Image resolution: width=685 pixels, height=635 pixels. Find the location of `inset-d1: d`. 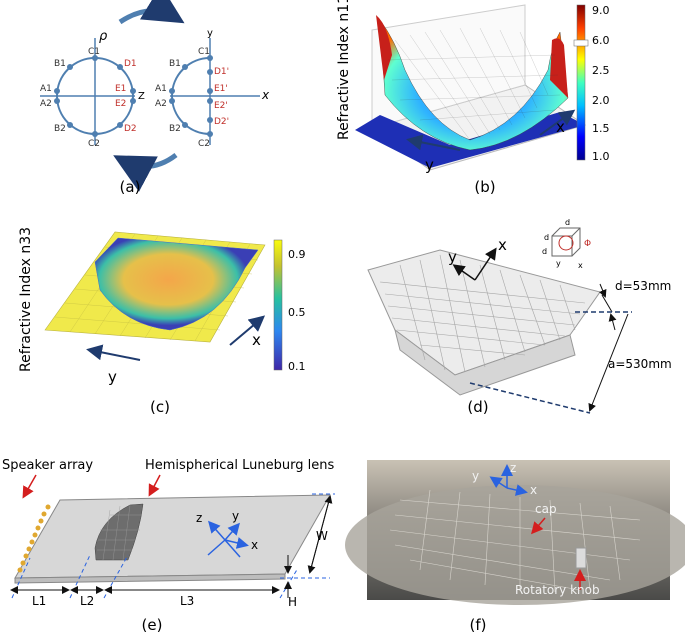

inset-d1: d is located at coordinates (567, 222).